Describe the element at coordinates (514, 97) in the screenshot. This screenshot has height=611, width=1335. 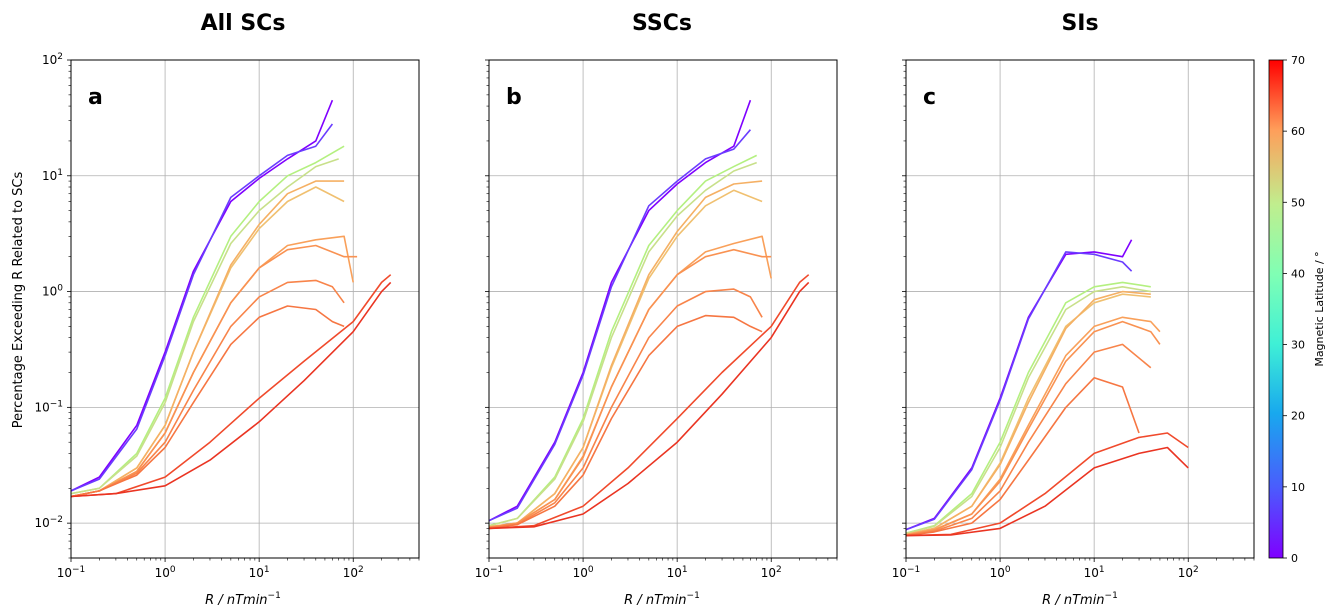
I see `panel-letter-b: b` at that location.